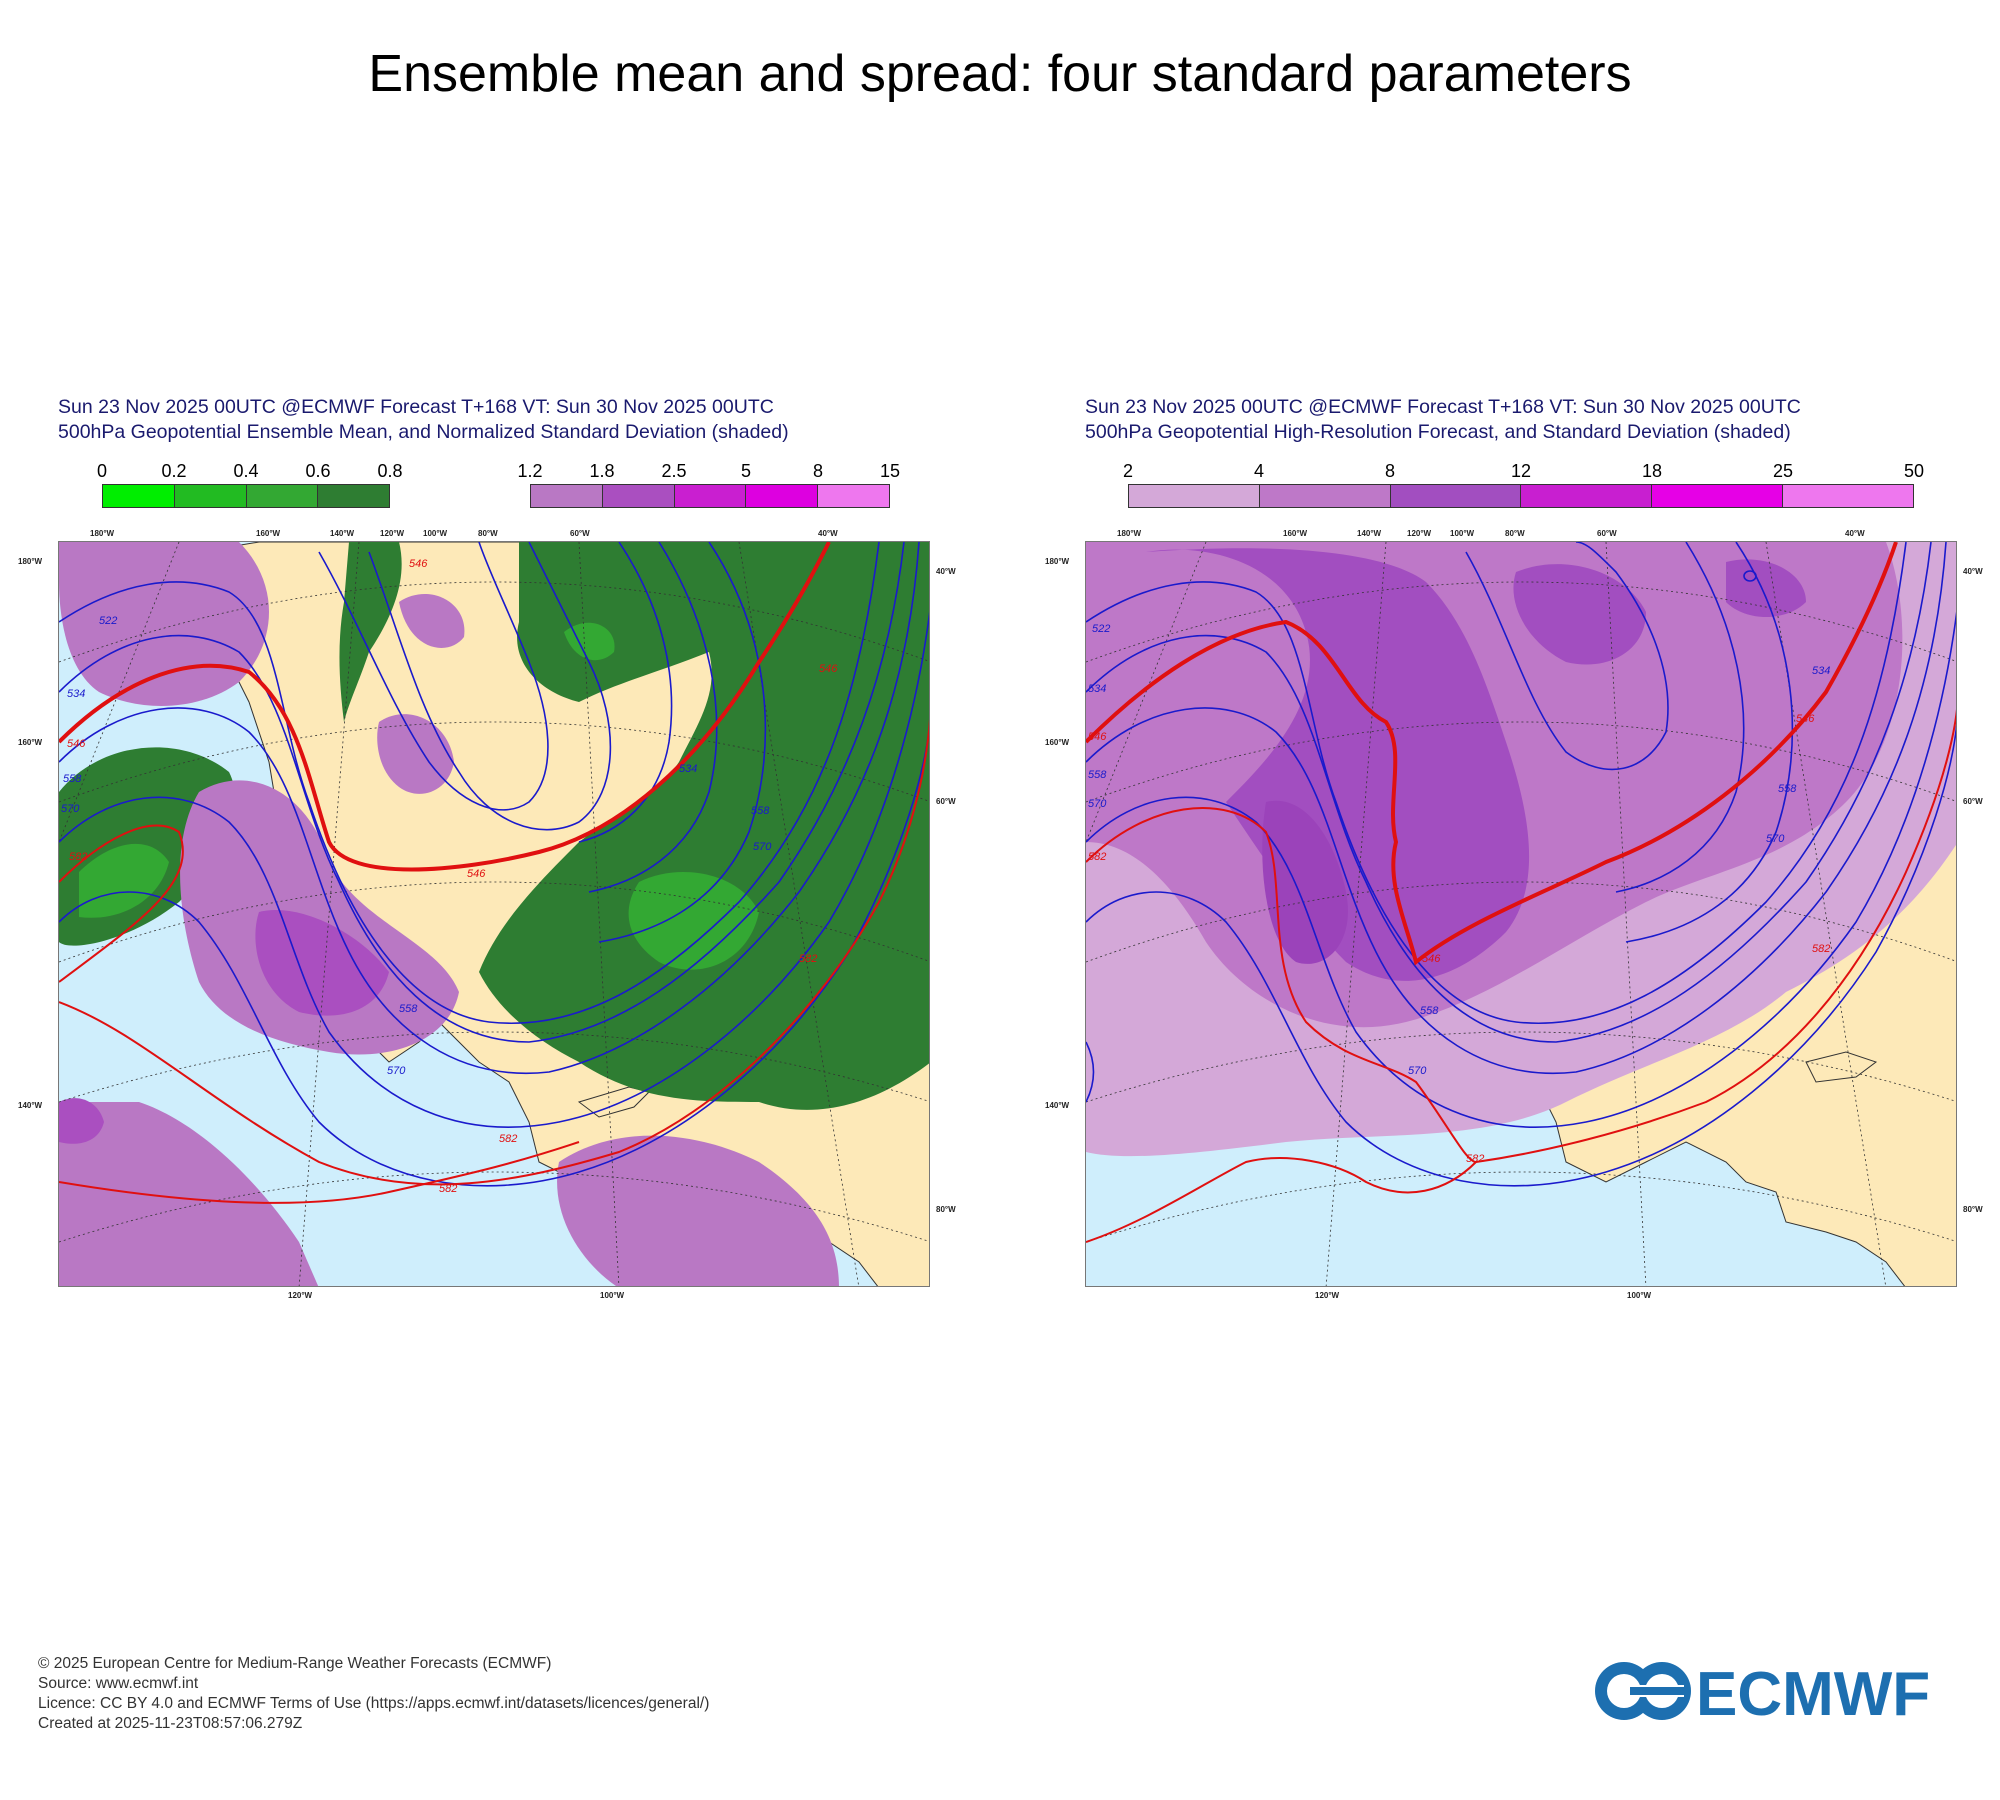 Image resolution: width=2000 pixels, height=1800 pixels. I want to click on green-colorbar, so click(246, 496).